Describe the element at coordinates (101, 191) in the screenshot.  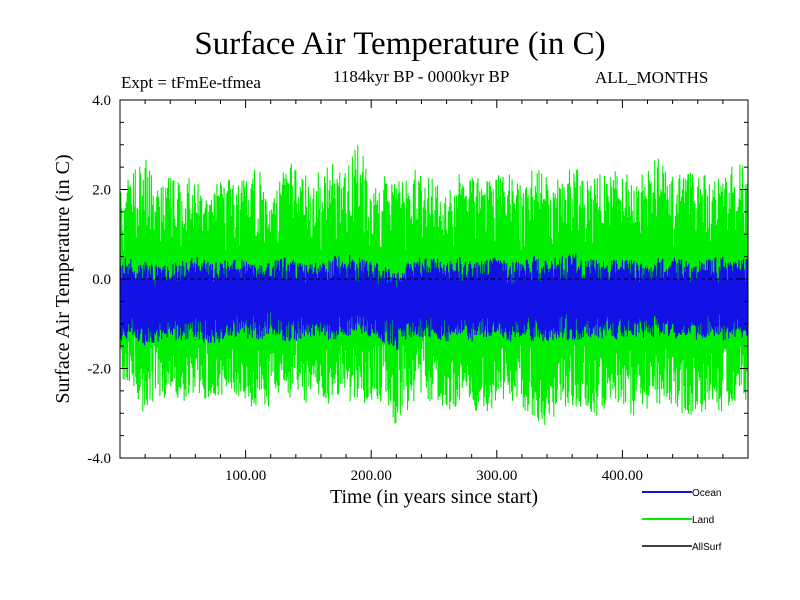
I see `y-tick-label: 2.0` at that location.